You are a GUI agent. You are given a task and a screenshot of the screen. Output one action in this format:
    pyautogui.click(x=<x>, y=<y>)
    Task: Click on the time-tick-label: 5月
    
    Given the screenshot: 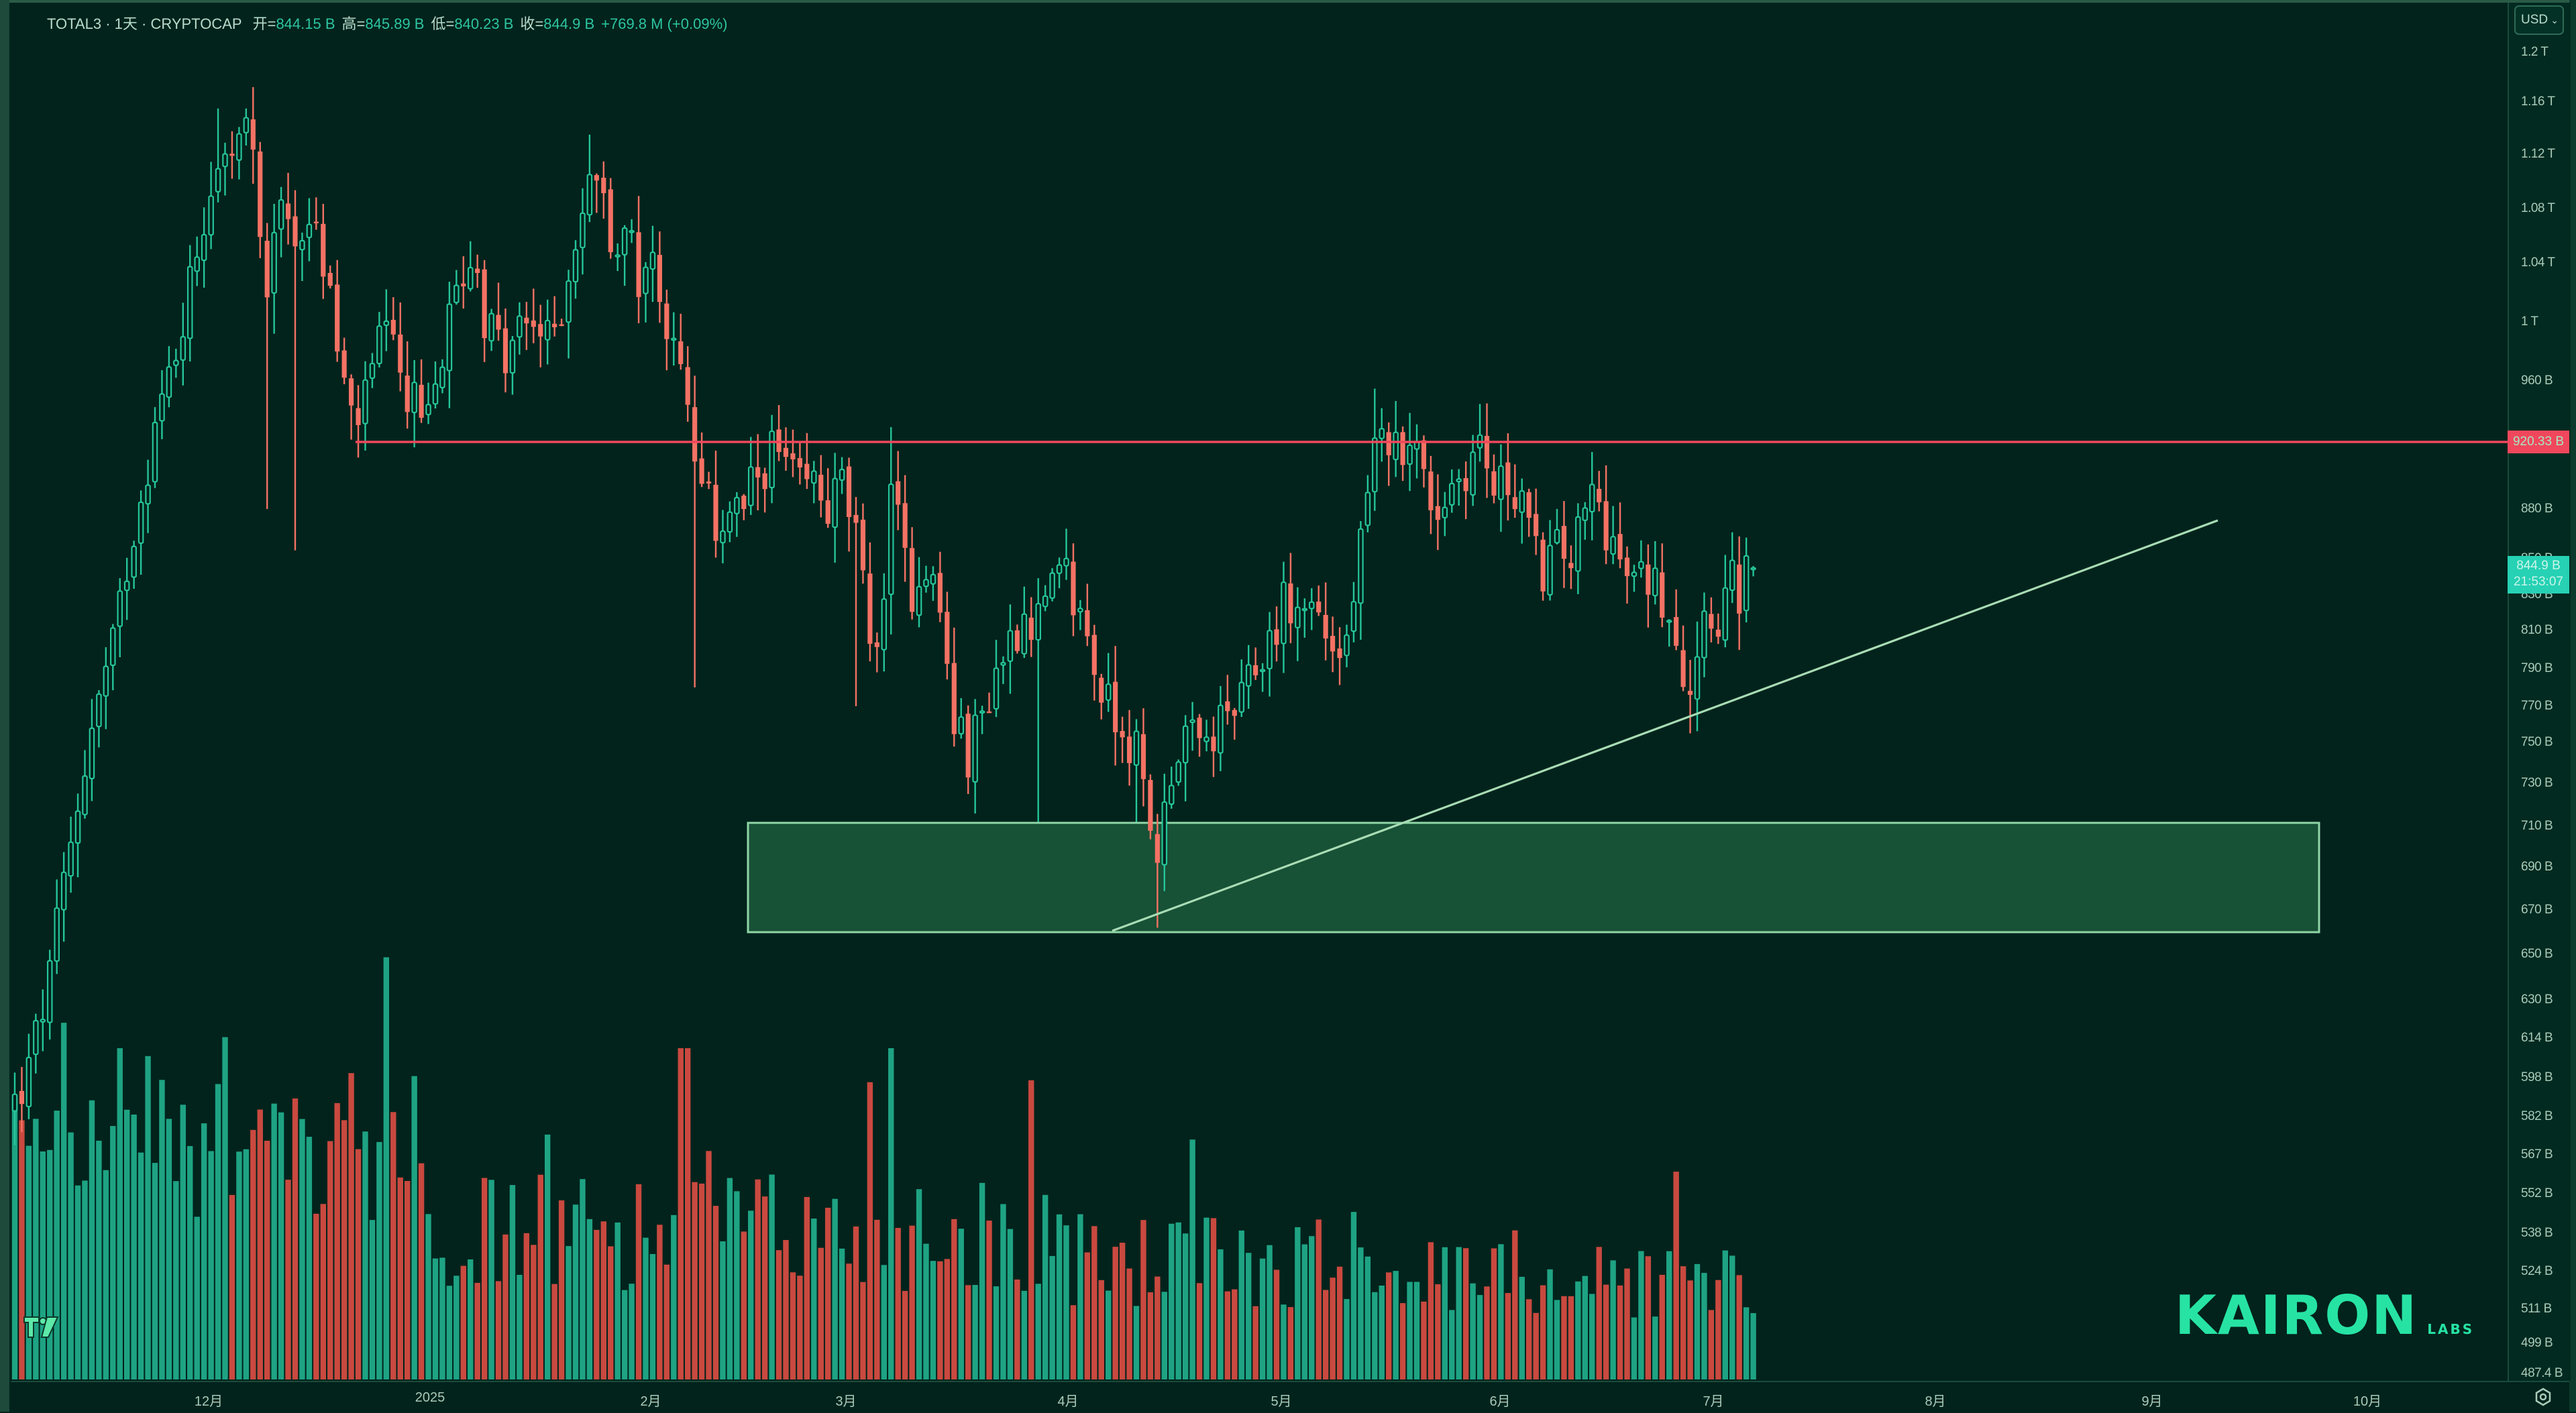 What is the action you would take?
    pyautogui.click(x=1281, y=1401)
    